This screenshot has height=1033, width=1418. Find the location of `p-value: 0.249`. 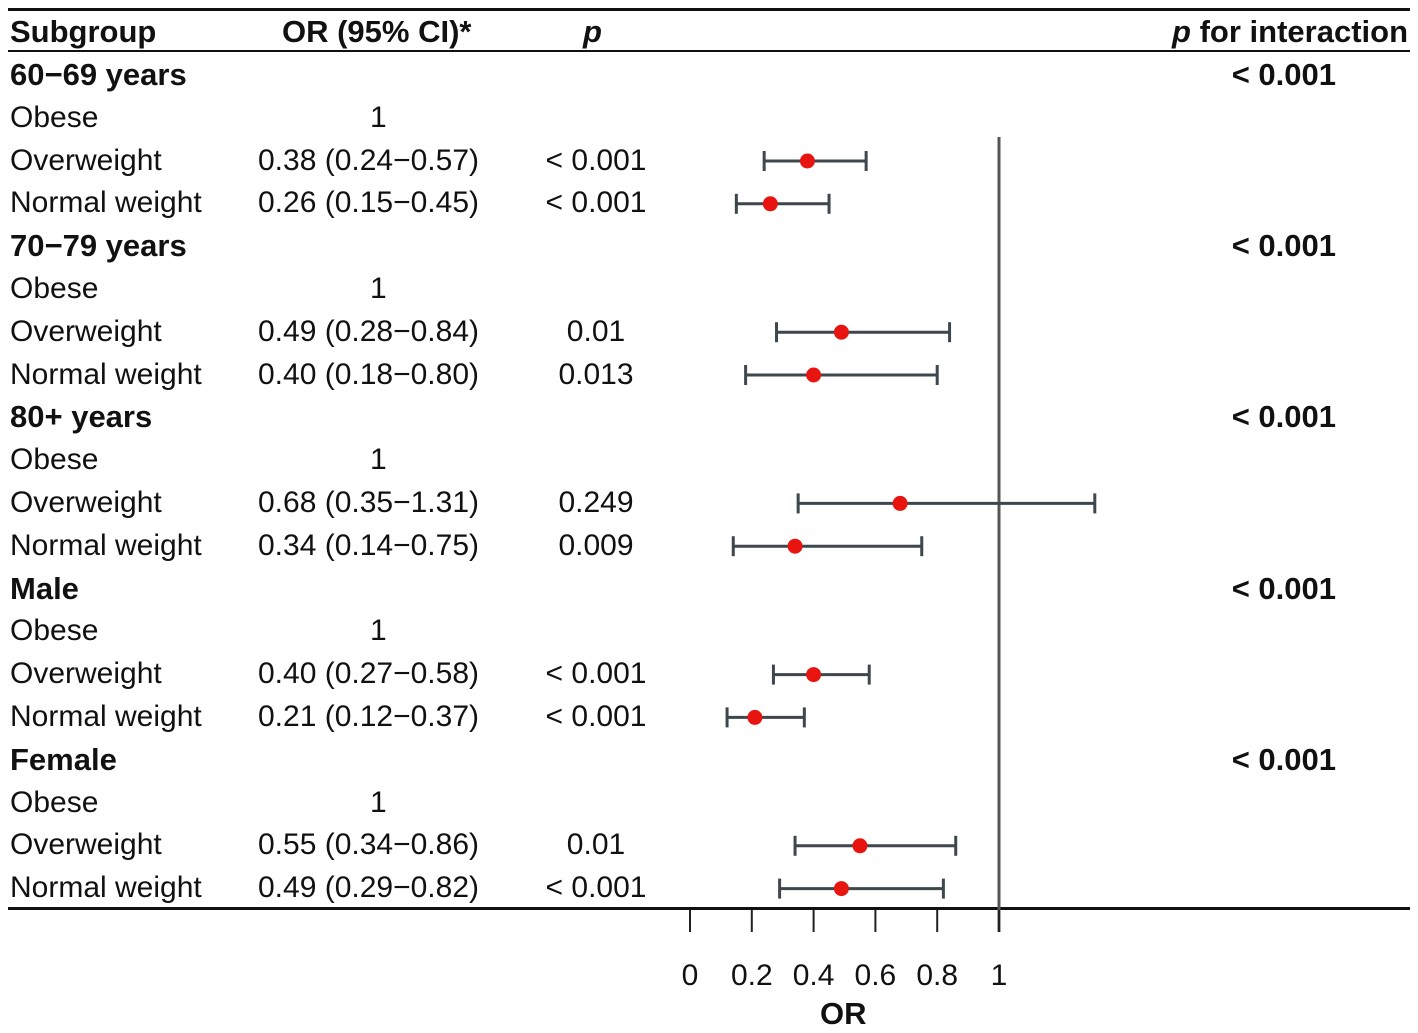

p-value: 0.249 is located at coordinates (596, 502).